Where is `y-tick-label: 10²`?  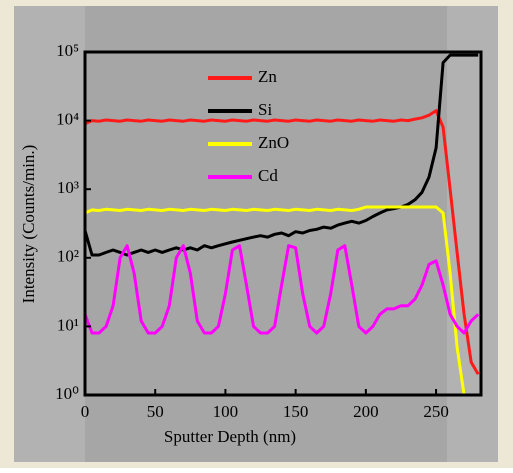
y-tick-label: 10² is located at coordinates (68, 256).